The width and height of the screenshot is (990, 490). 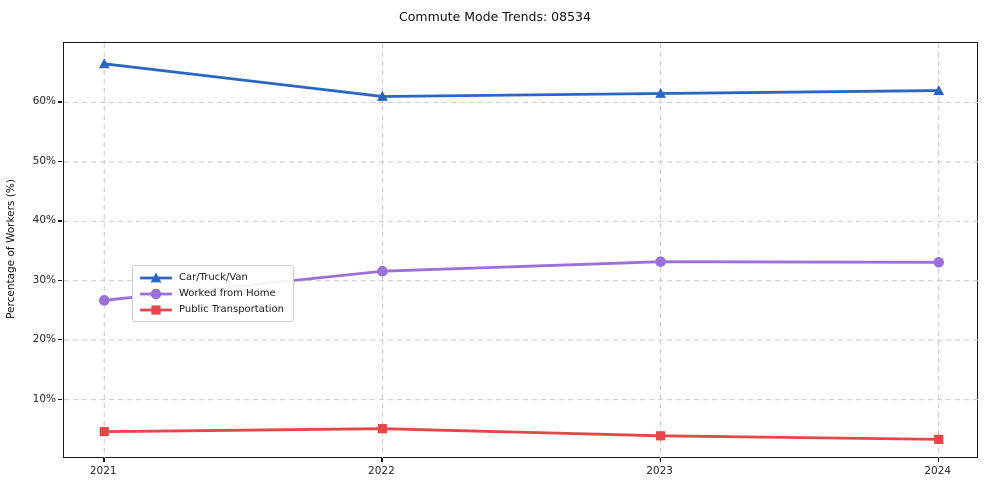 What do you see at coordinates (44, 220) in the screenshot?
I see `y-tick-label: 40%` at bounding box center [44, 220].